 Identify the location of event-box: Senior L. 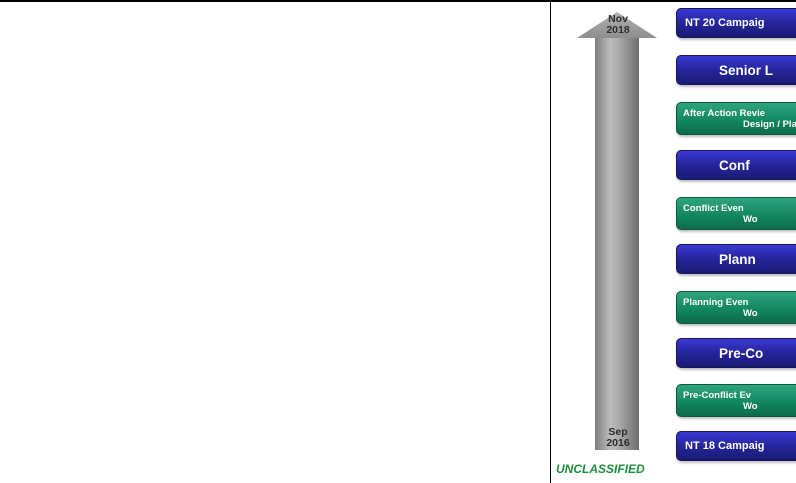
(736, 70).